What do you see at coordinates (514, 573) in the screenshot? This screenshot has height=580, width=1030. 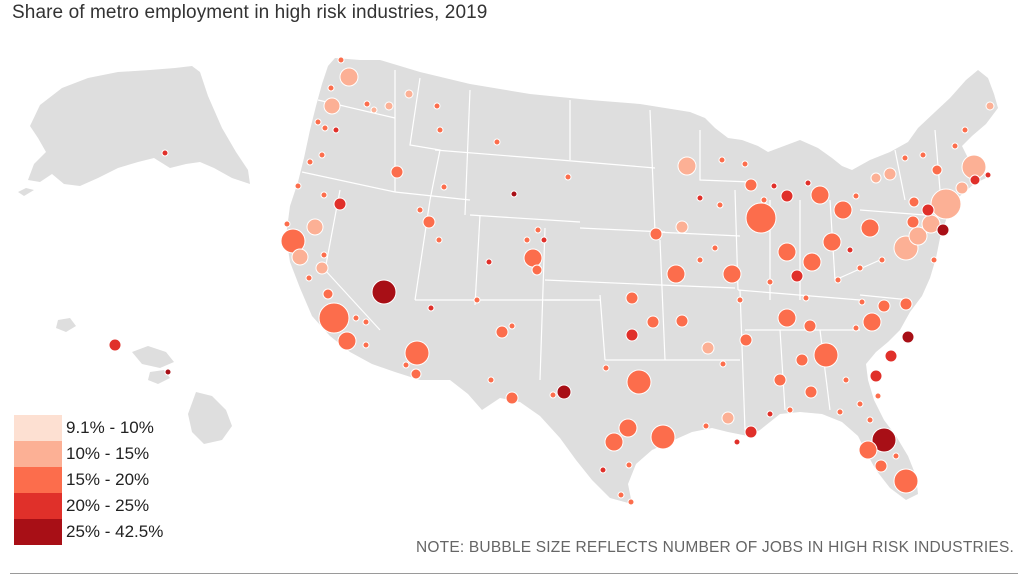 I see `bottom-divider` at bounding box center [514, 573].